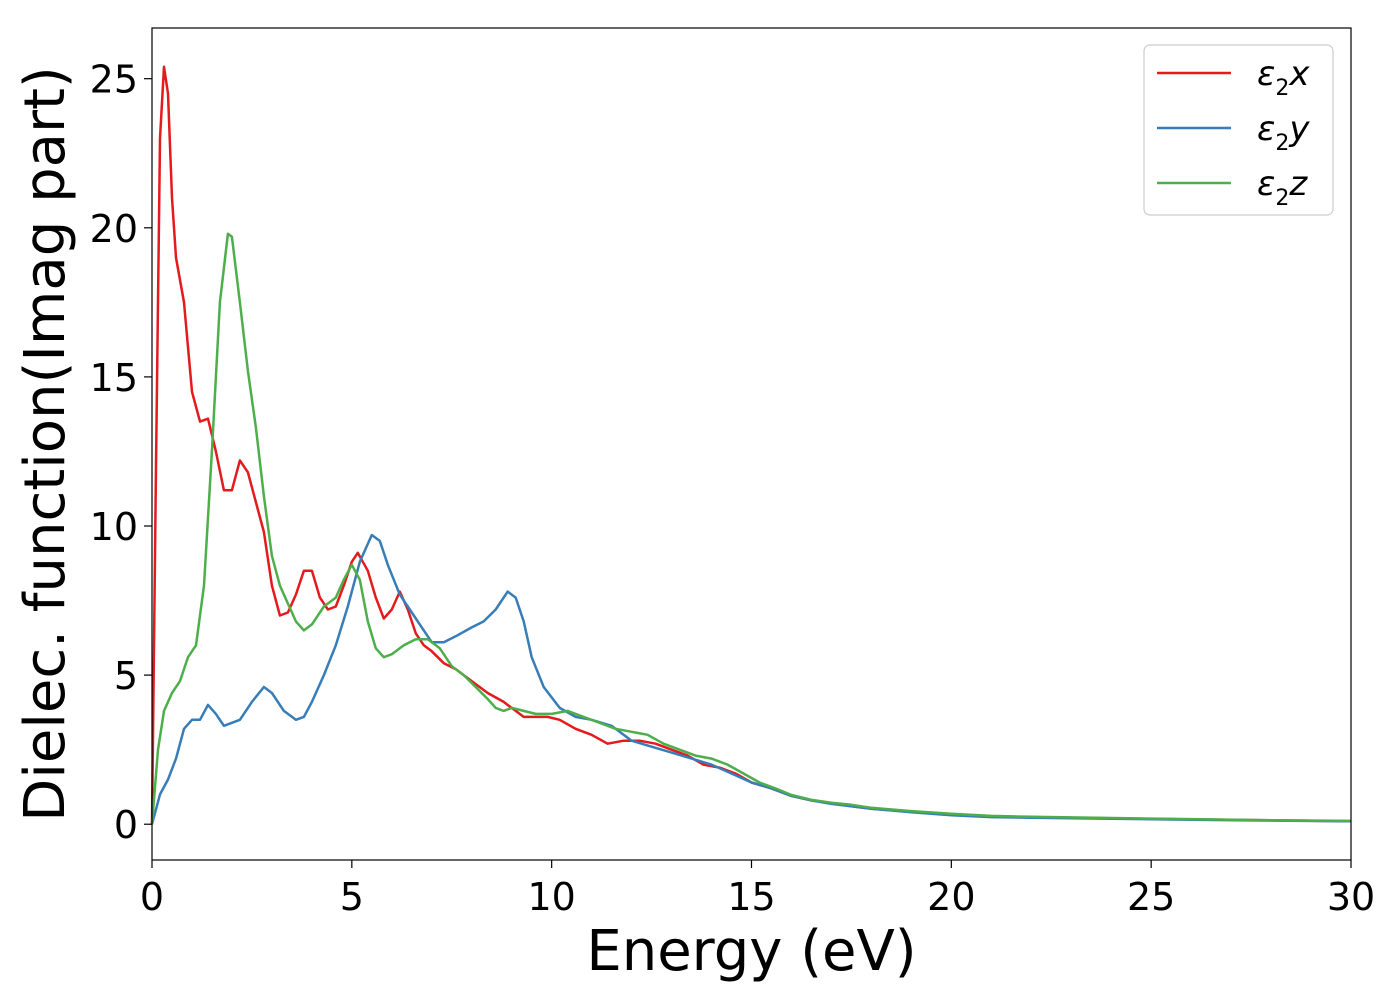 The width and height of the screenshot is (1400, 1000). Describe the element at coordinates (114, 80) in the screenshot. I see `y-tick-label: 25` at that location.